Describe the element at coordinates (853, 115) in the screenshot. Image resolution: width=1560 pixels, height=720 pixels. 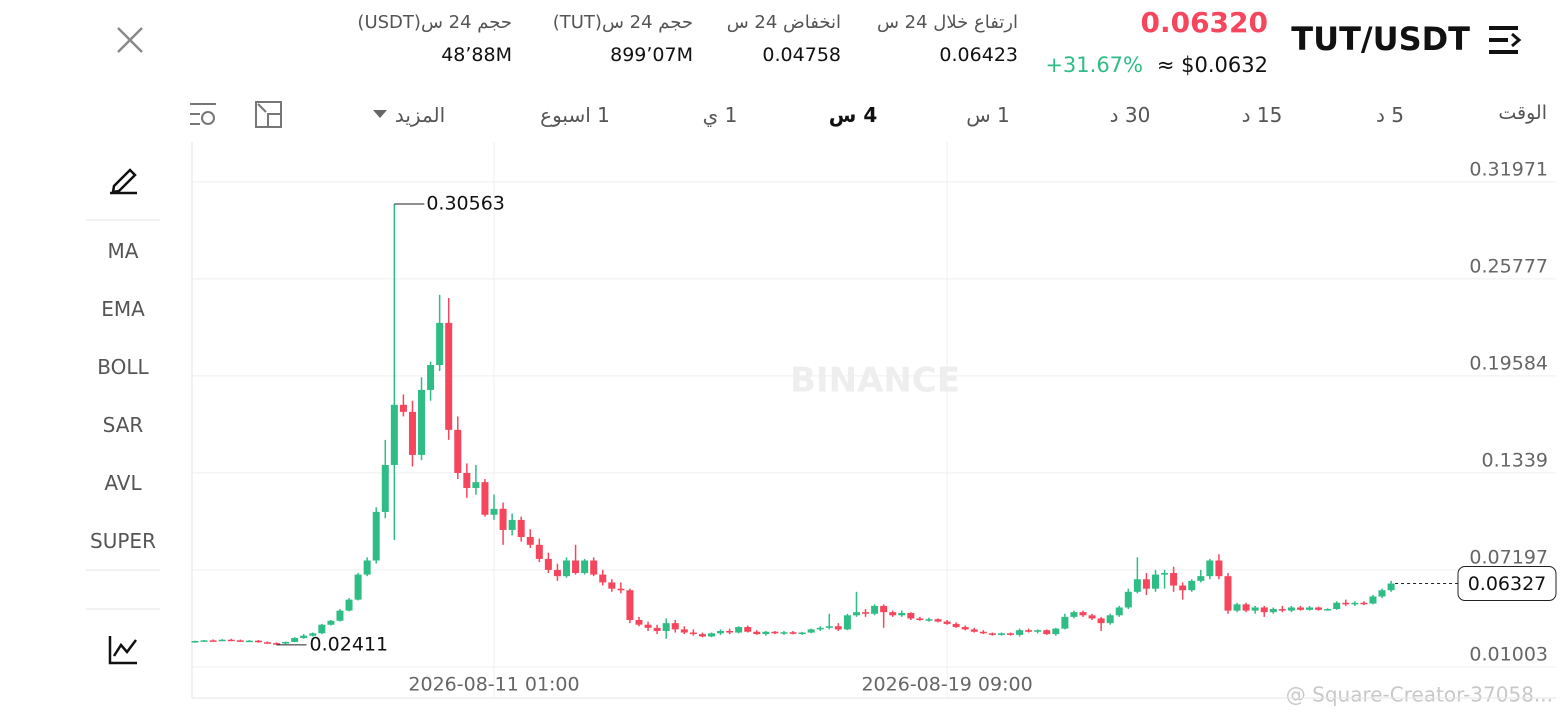
I see `timeframe: 4 س` at that location.